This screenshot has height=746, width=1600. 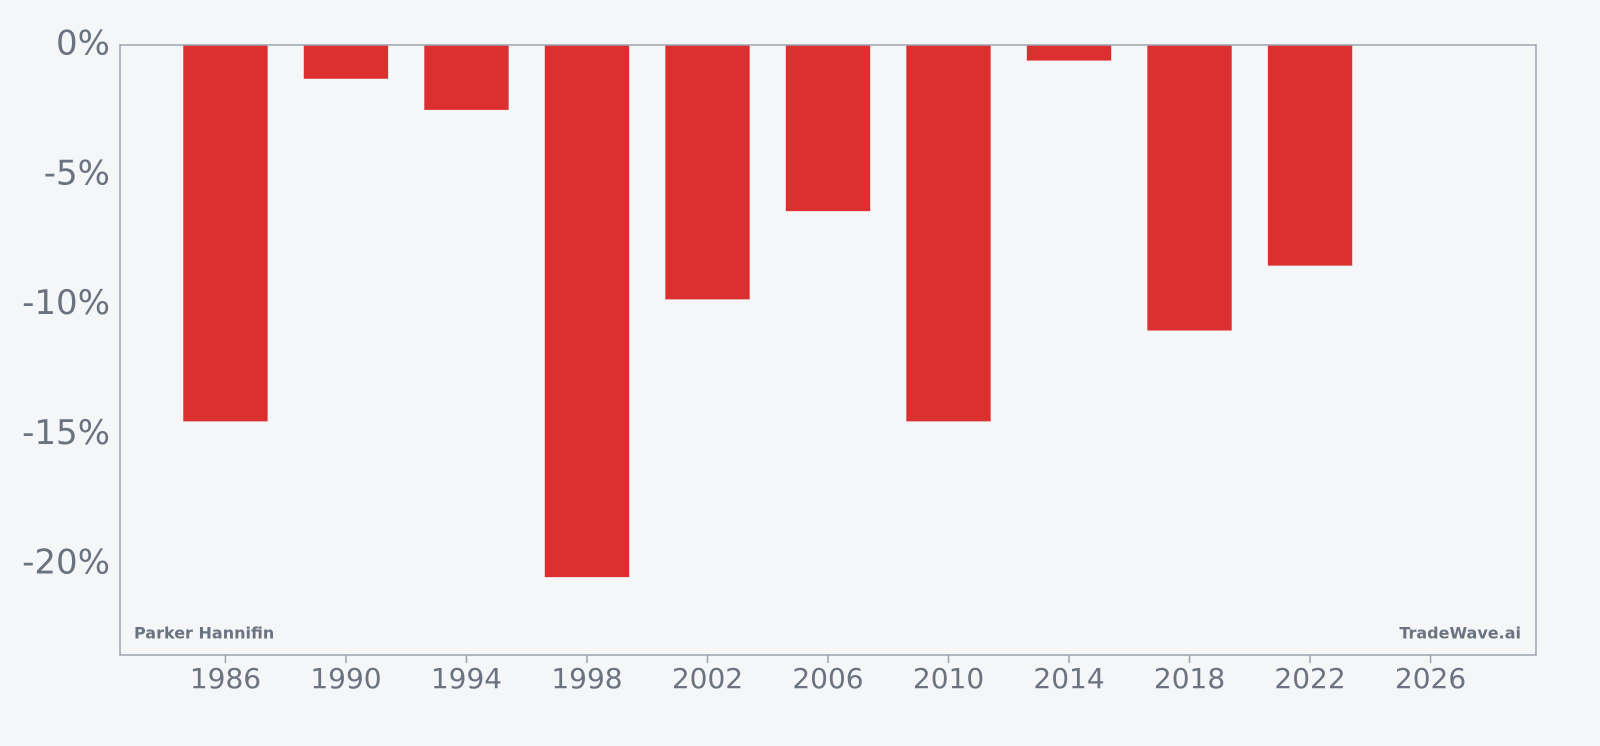 What do you see at coordinates (204, 633) in the screenshot?
I see `annotation: Parker Hannifin` at bounding box center [204, 633].